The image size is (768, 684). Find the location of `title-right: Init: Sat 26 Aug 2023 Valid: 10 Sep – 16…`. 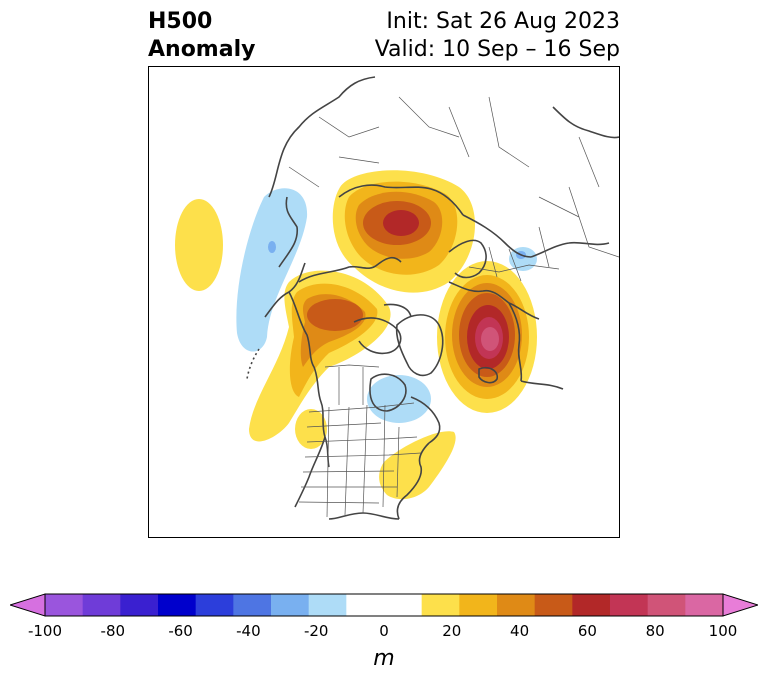

title-right: Init: Sat 26 Aug 2023 Valid: 10 Sep – 16… is located at coordinates (497, 36).